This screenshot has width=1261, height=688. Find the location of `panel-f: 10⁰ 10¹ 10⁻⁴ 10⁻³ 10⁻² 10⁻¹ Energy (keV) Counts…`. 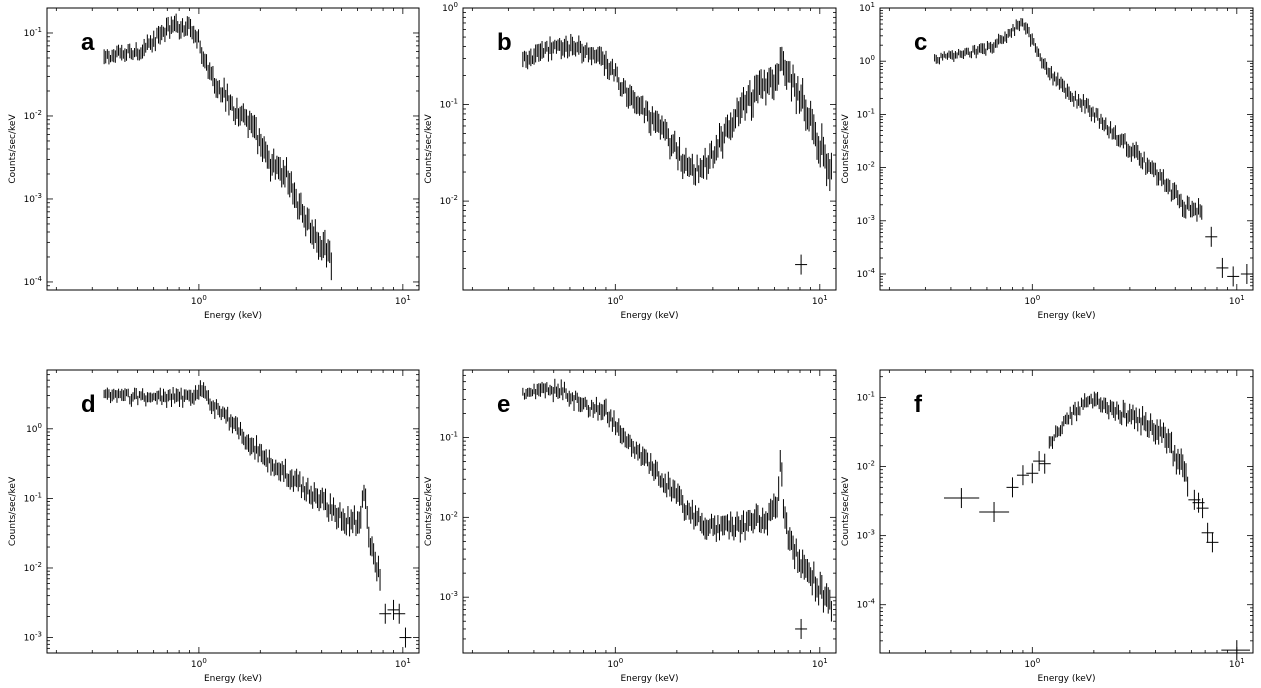

panel-f: 10⁰ 10¹ 10⁻⁴ 10⁻³ 10⁻² 10⁻¹ Energy (keV) Counts… is located at coordinates (1047, 526).